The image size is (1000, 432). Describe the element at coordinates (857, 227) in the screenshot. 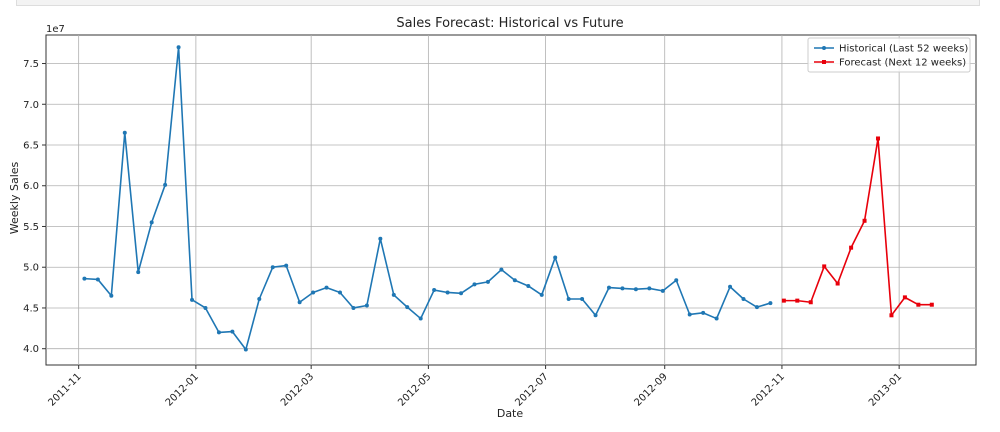

I see `series-line-forecast` at that location.